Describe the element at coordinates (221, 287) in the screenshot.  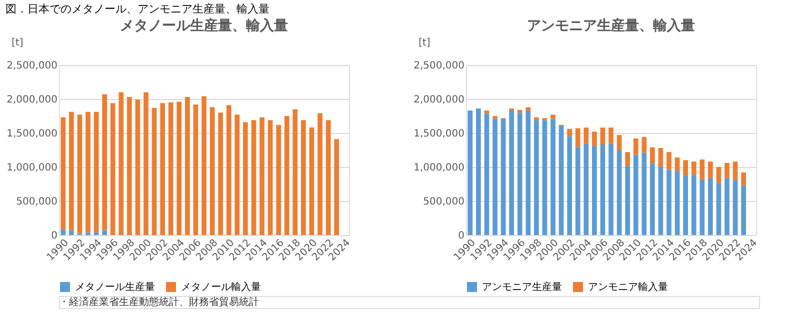
I see `legend-label: メタノール輸入量` at that location.